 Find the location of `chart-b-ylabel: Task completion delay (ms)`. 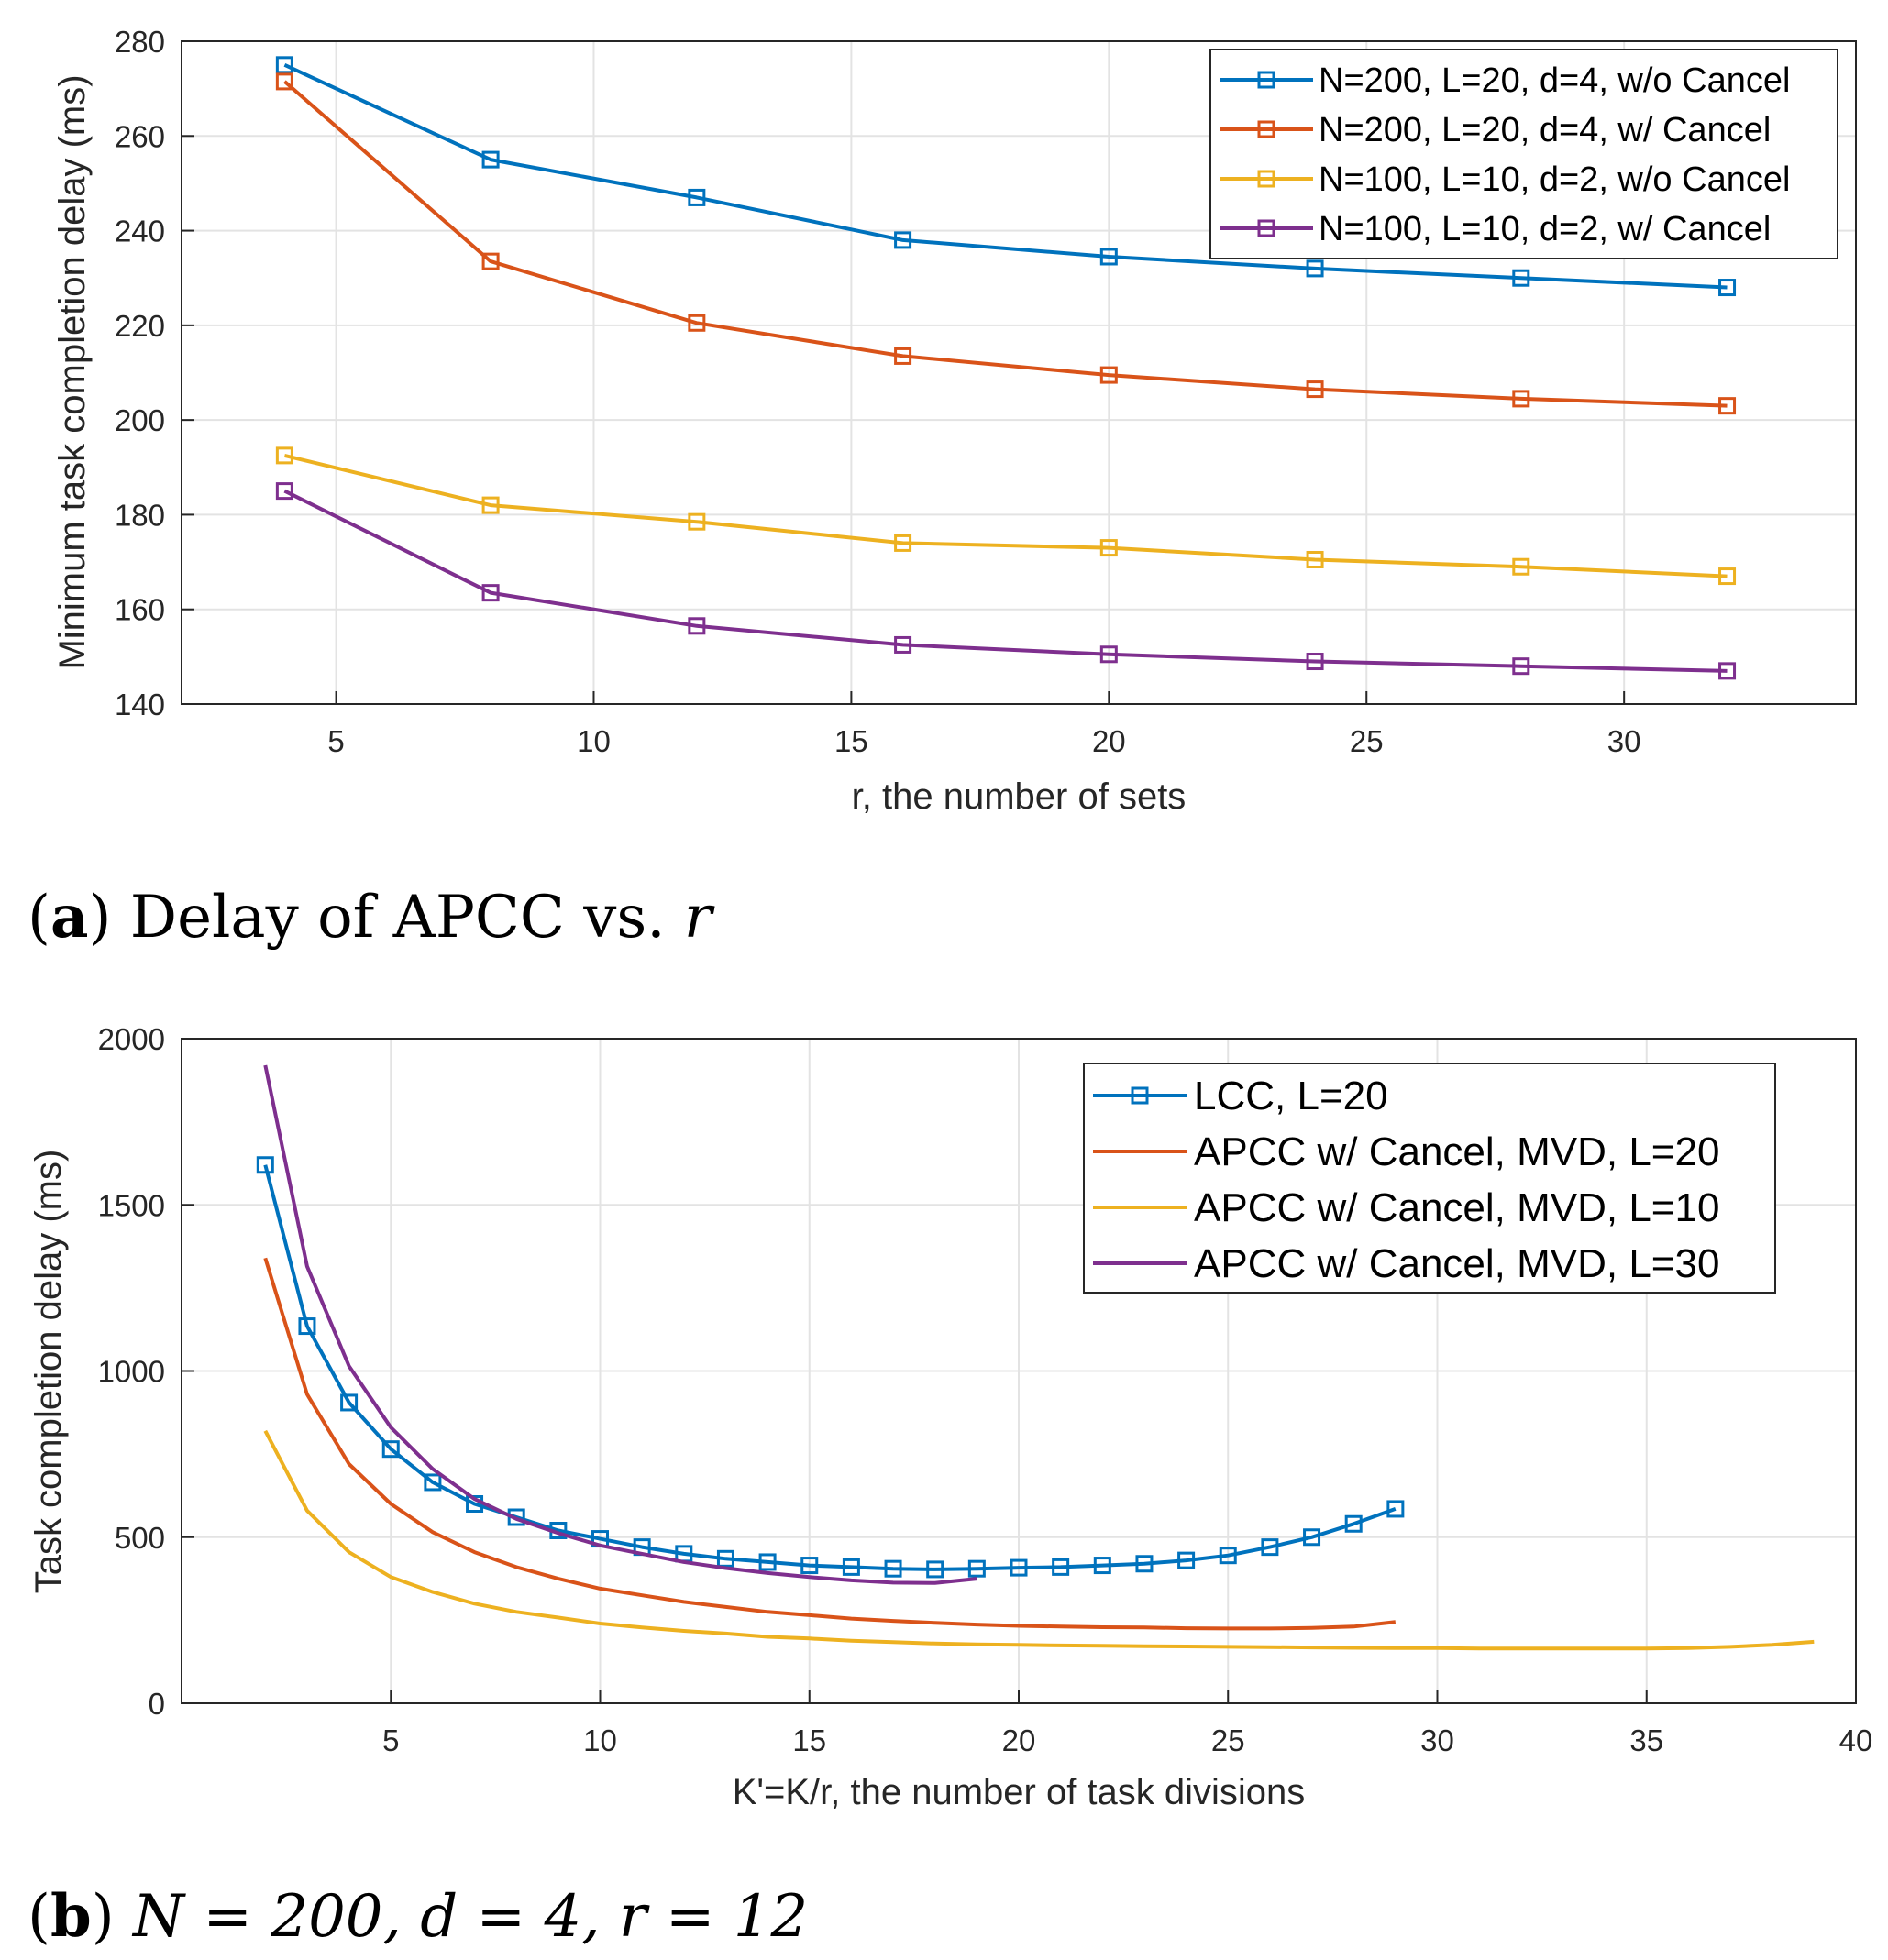

chart-b-ylabel: Task completion delay (ms) is located at coordinates (48, 1372).